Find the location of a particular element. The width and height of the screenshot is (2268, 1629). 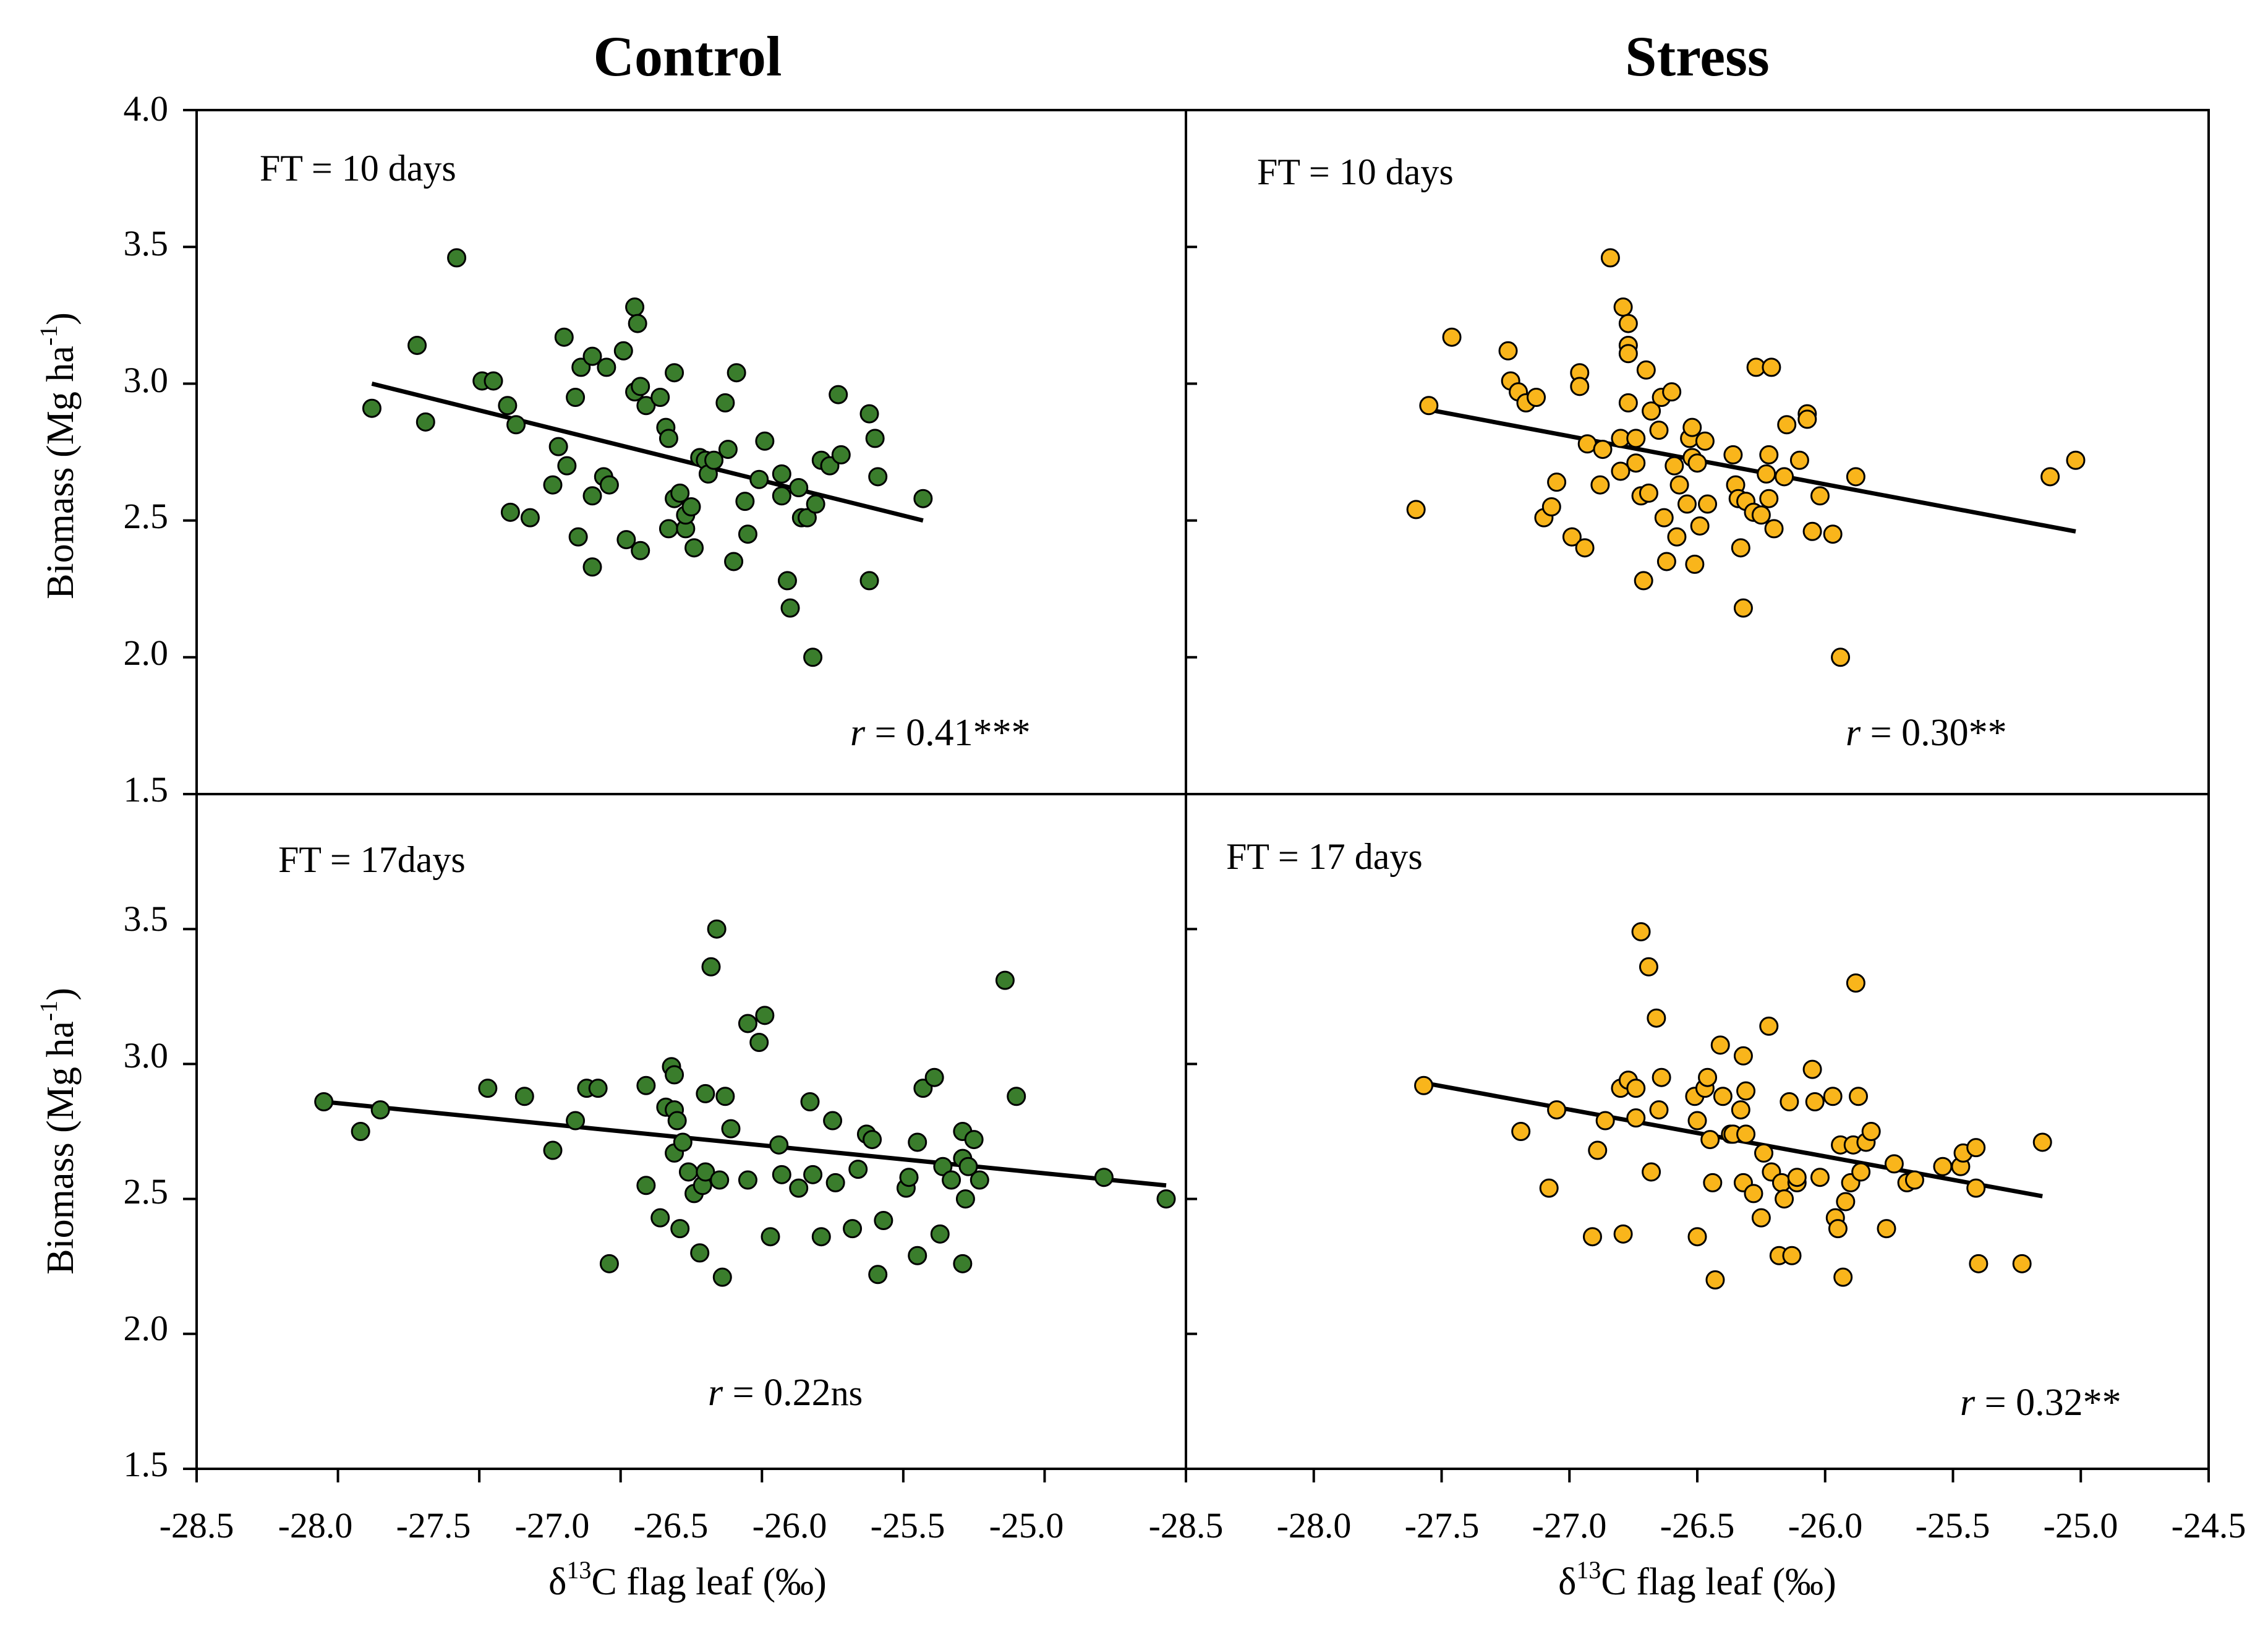

x-tick-label: -26.5 is located at coordinates (1698, 1526).